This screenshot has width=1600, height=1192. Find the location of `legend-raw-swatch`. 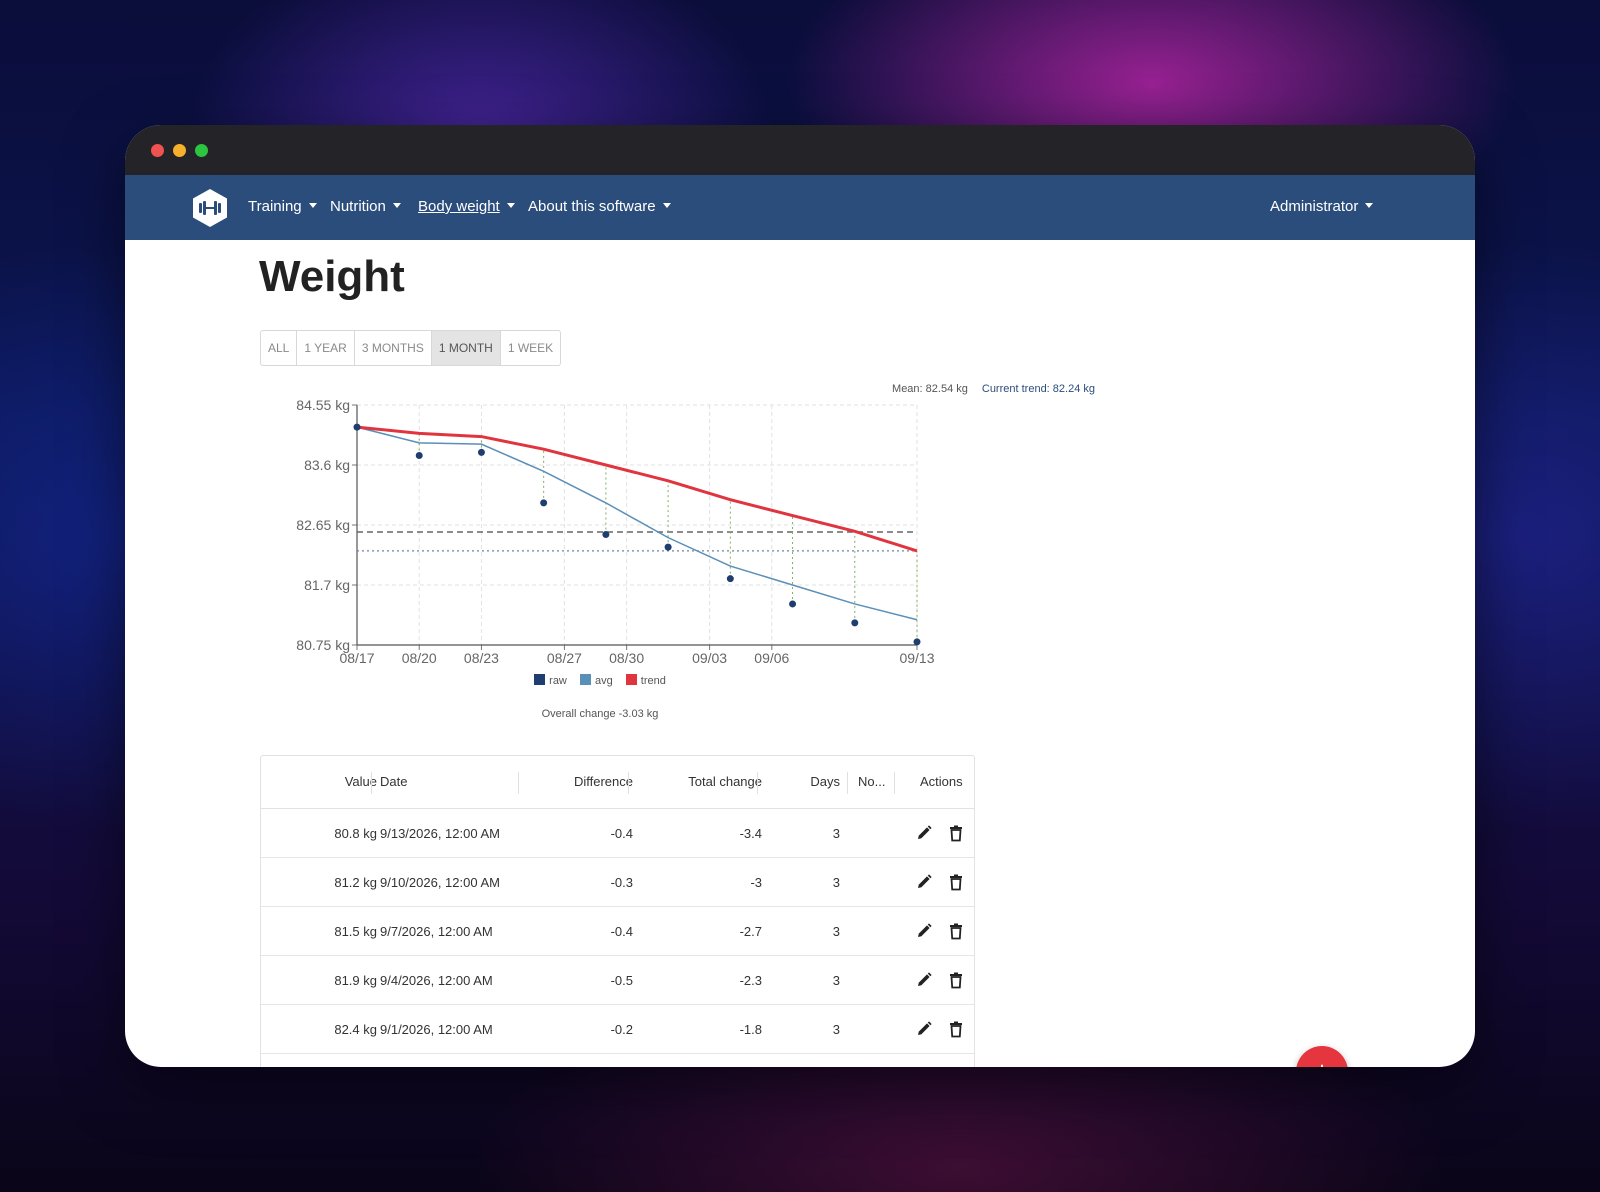

legend-raw-swatch is located at coordinates (540, 679).